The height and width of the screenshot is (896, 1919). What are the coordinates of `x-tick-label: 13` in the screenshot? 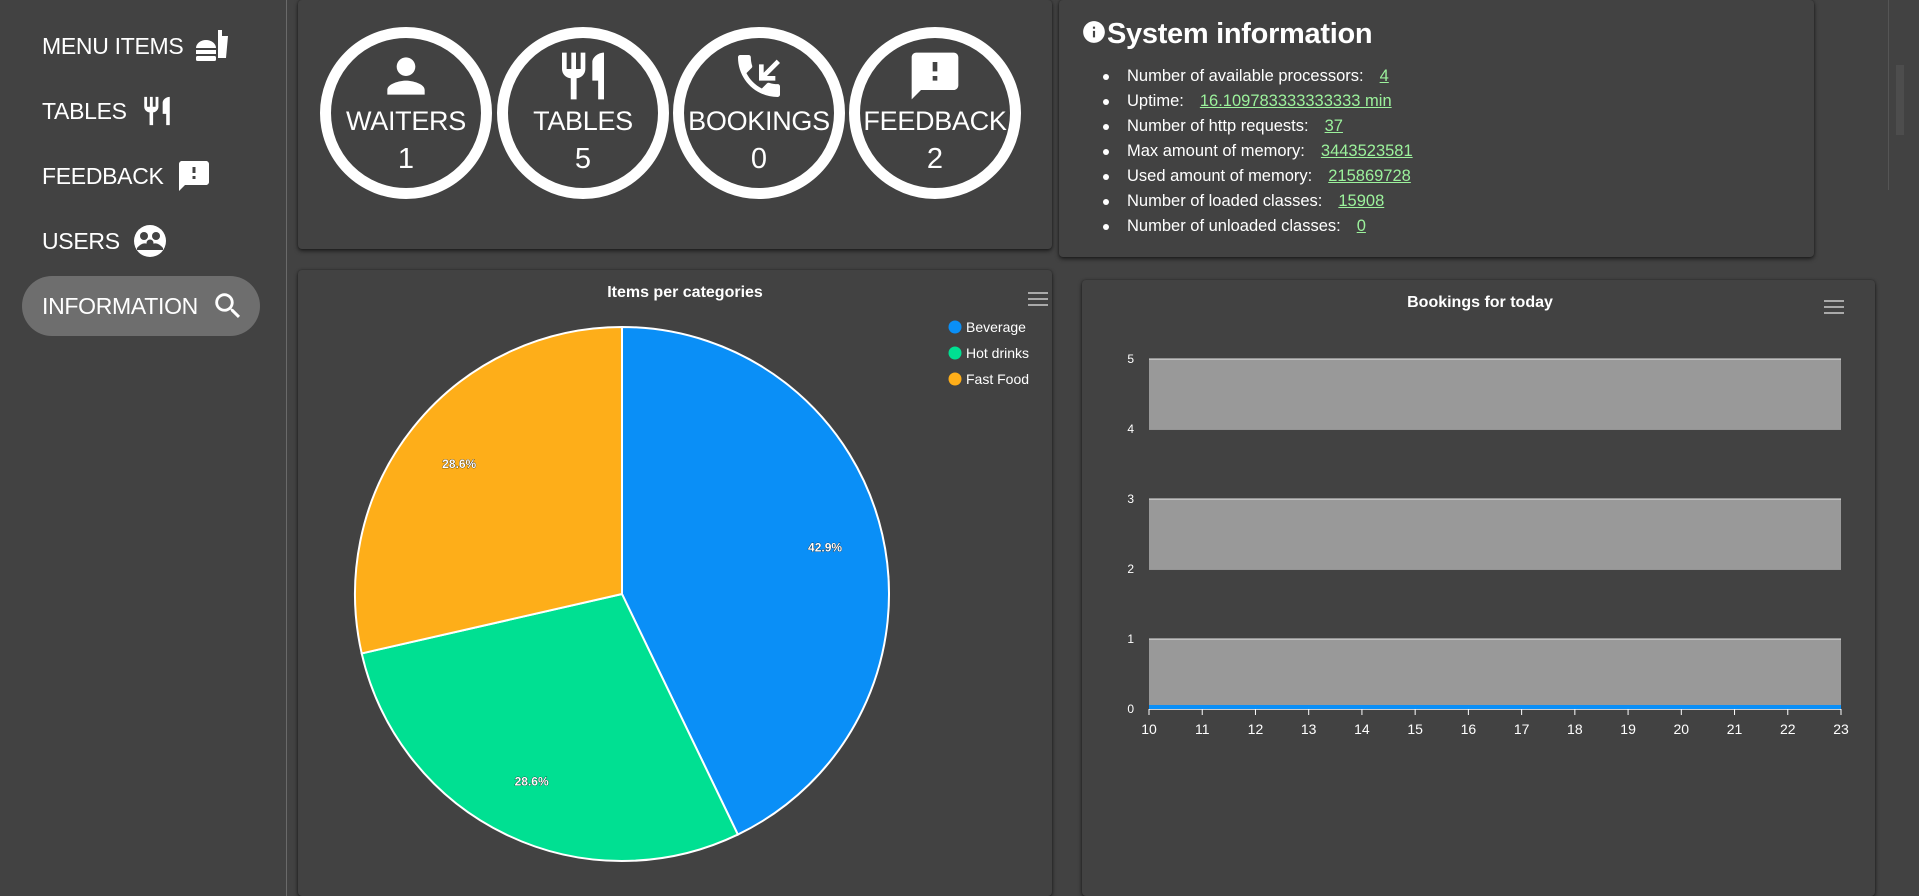 It's located at (1309, 729).